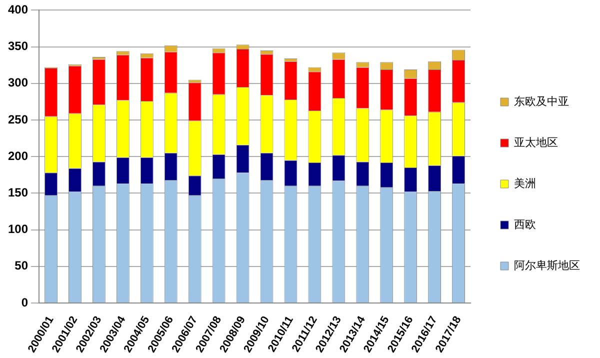 Image resolution: width=600 pixels, height=358 pixels. Describe the element at coordinates (547, 265) in the screenshot. I see `legend-label: 阿尔卑斯地区` at that location.